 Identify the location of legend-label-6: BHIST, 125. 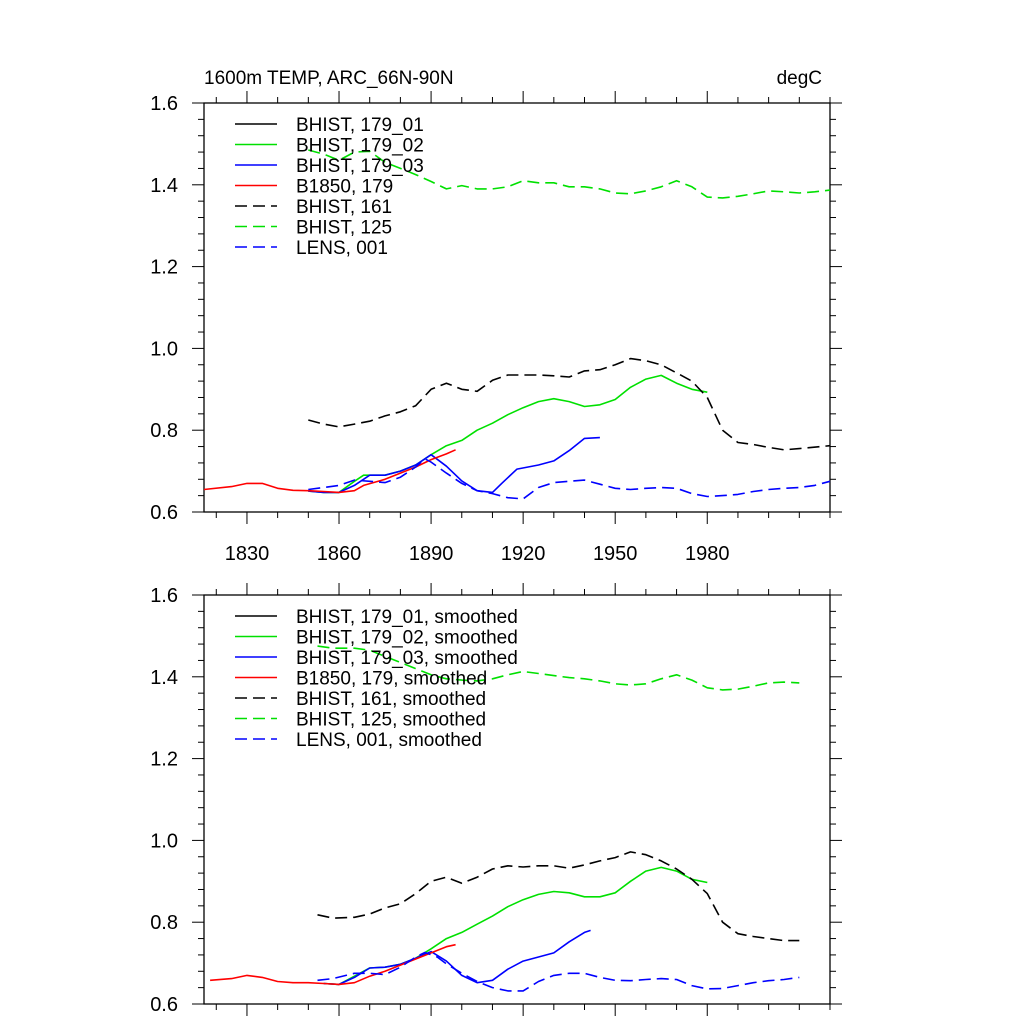
(344, 228).